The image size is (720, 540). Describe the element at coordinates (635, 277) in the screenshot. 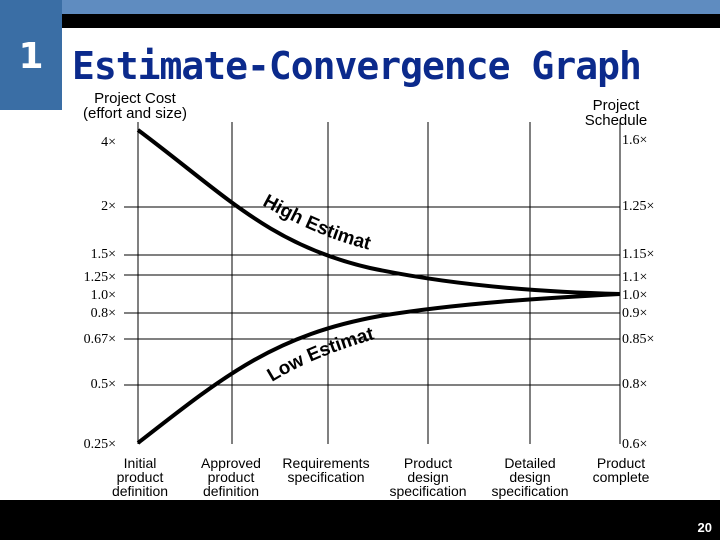

I see `right-tick-4: 1.1×` at that location.